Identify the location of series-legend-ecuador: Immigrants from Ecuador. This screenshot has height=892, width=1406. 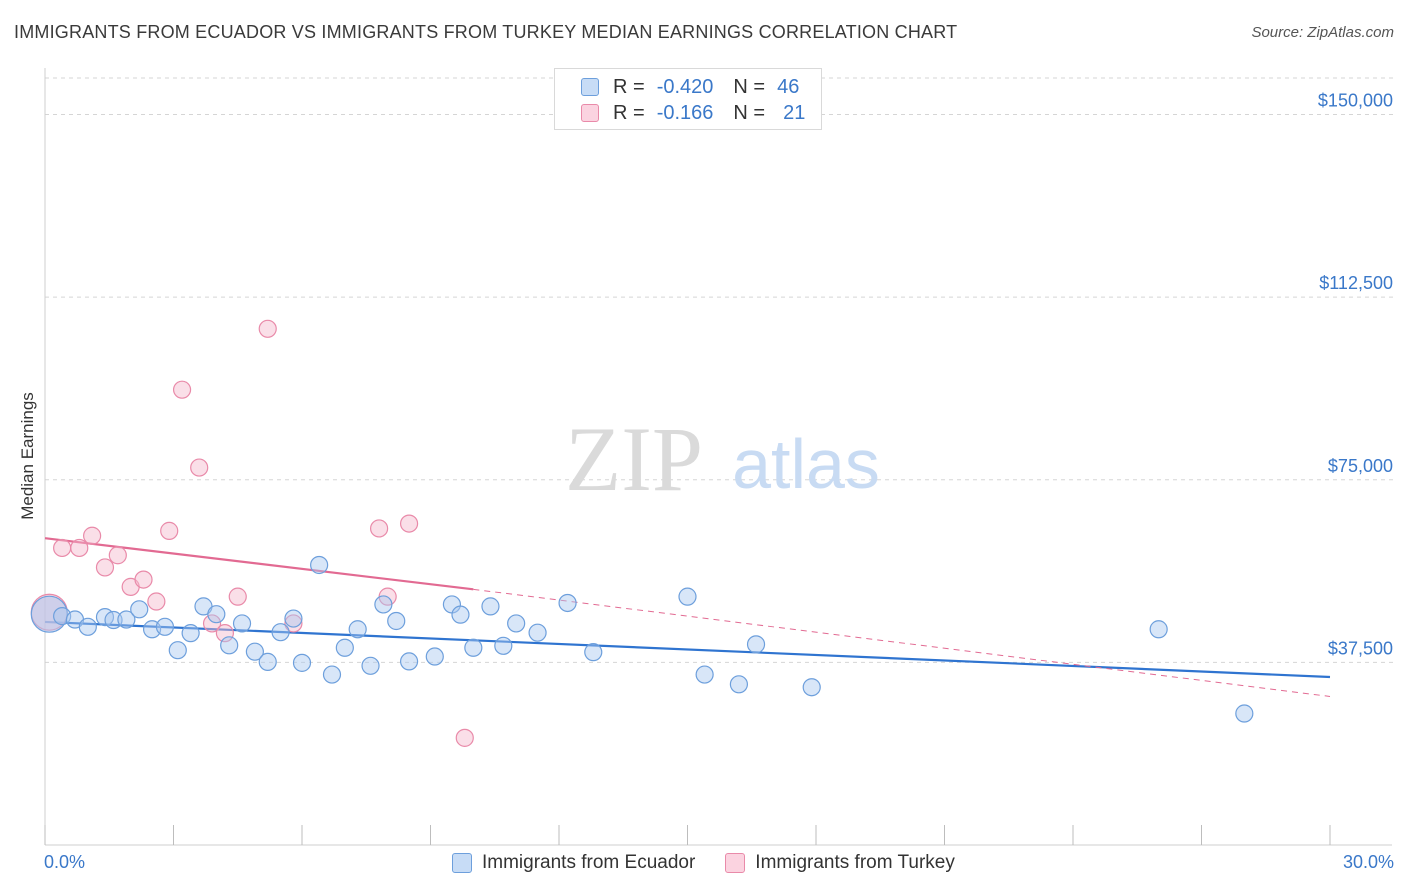
(573, 863).